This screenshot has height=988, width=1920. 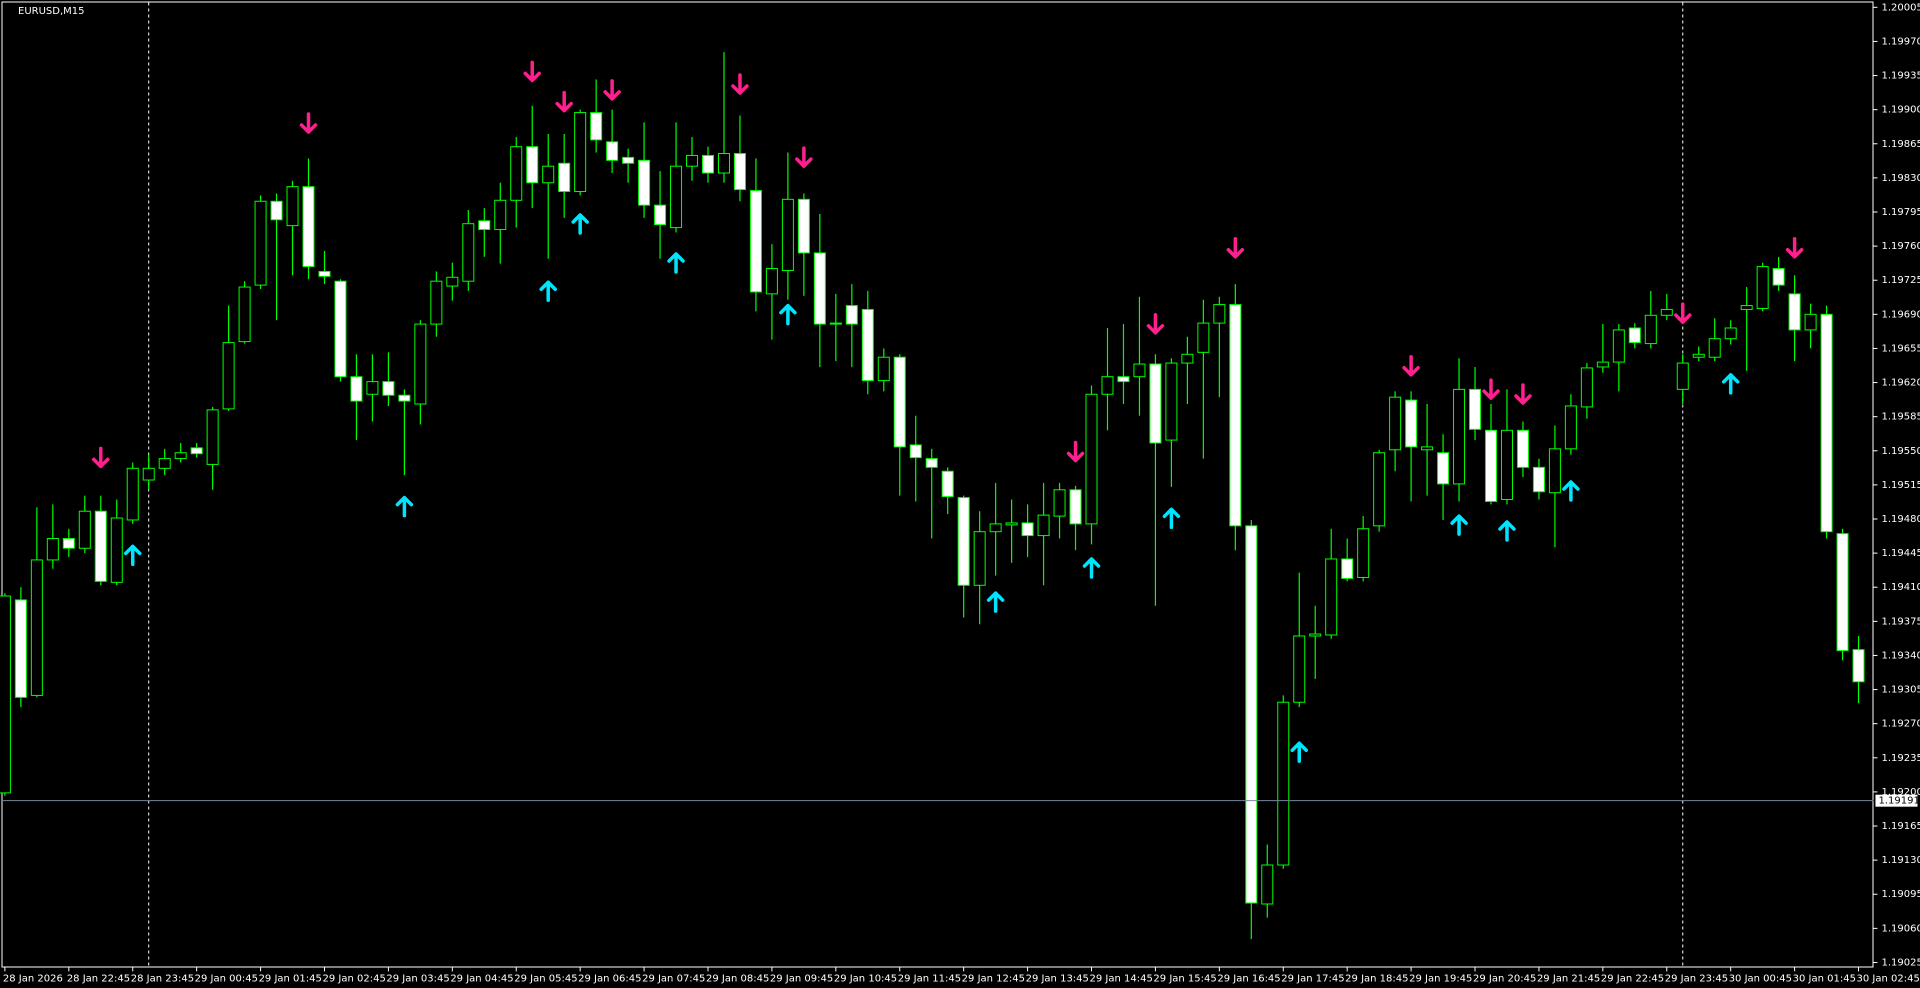 I want to click on y-tick-label: 1.19970, so click(x=1900, y=41).